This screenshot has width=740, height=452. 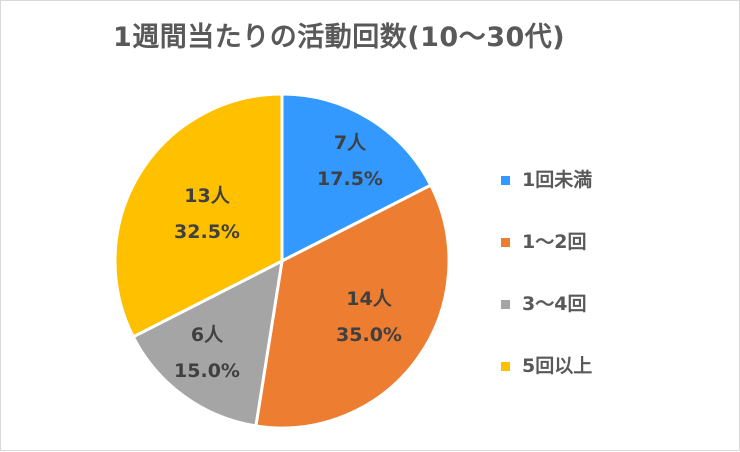 I want to click on legend-item-3: 3～4回, so click(x=546, y=322).